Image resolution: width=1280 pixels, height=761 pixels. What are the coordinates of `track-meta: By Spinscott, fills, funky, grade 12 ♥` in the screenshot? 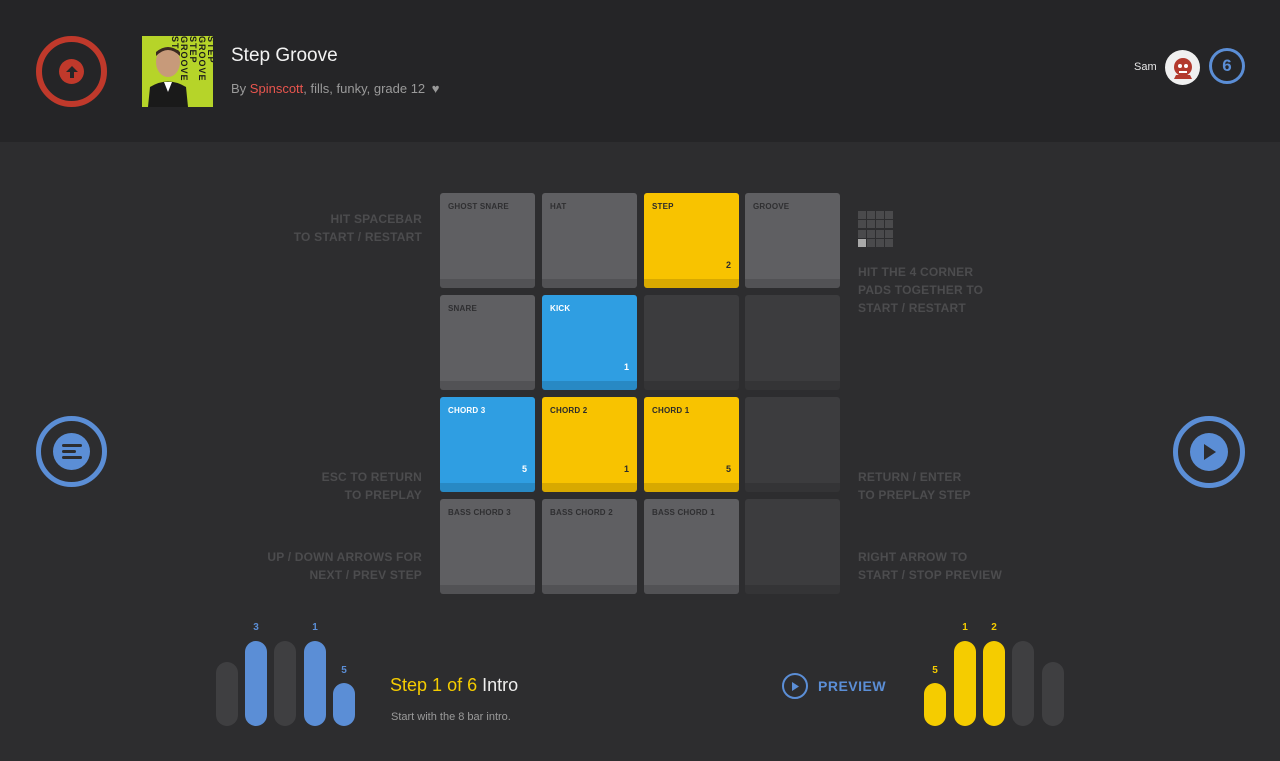 It's located at (335, 88).